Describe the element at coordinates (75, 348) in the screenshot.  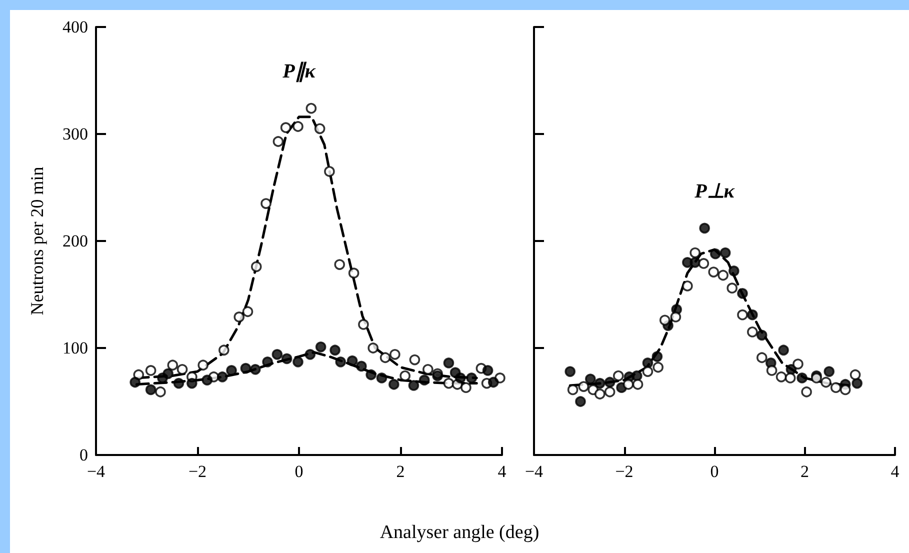
I see `y-tick-label: 100` at that location.